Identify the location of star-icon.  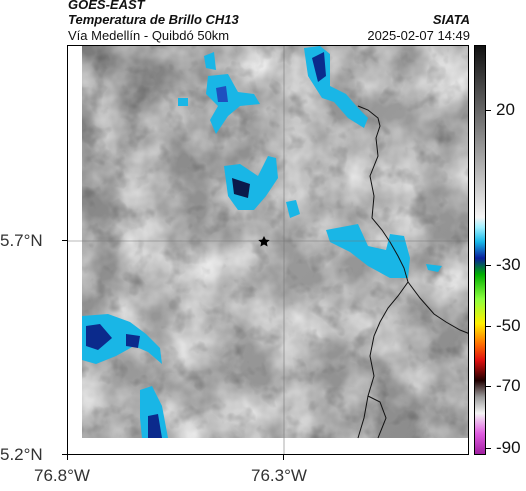
(264, 241).